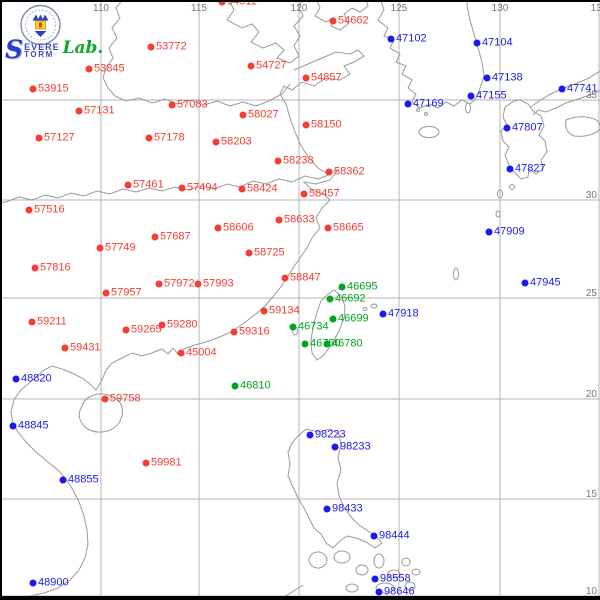  I want to click on river-yellow, so click(196, 53).